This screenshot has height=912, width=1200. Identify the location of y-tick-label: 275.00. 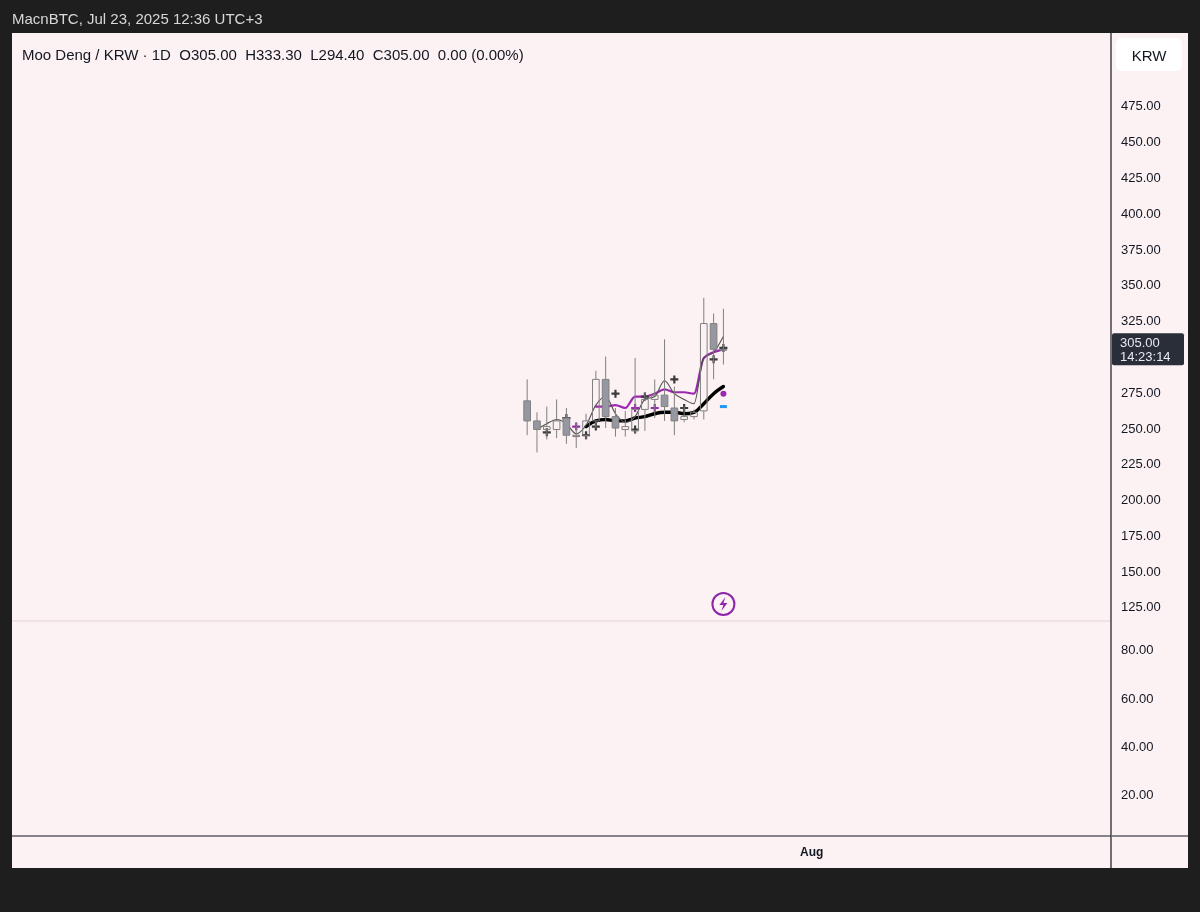
(1141, 392).